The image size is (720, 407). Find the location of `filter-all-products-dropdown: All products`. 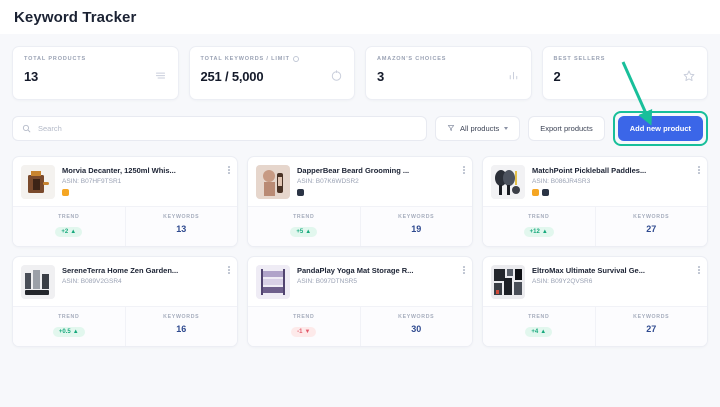

filter-all-products-dropdown: All products is located at coordinates (478, 128).